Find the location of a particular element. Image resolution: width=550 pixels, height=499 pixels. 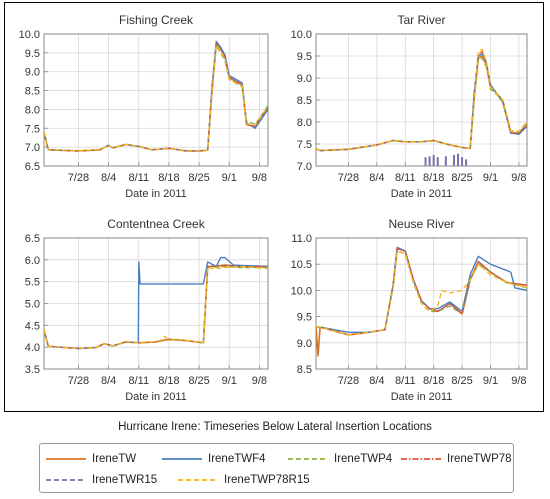

chart-title: Fishing Creek is located at coordinates (156, 20).